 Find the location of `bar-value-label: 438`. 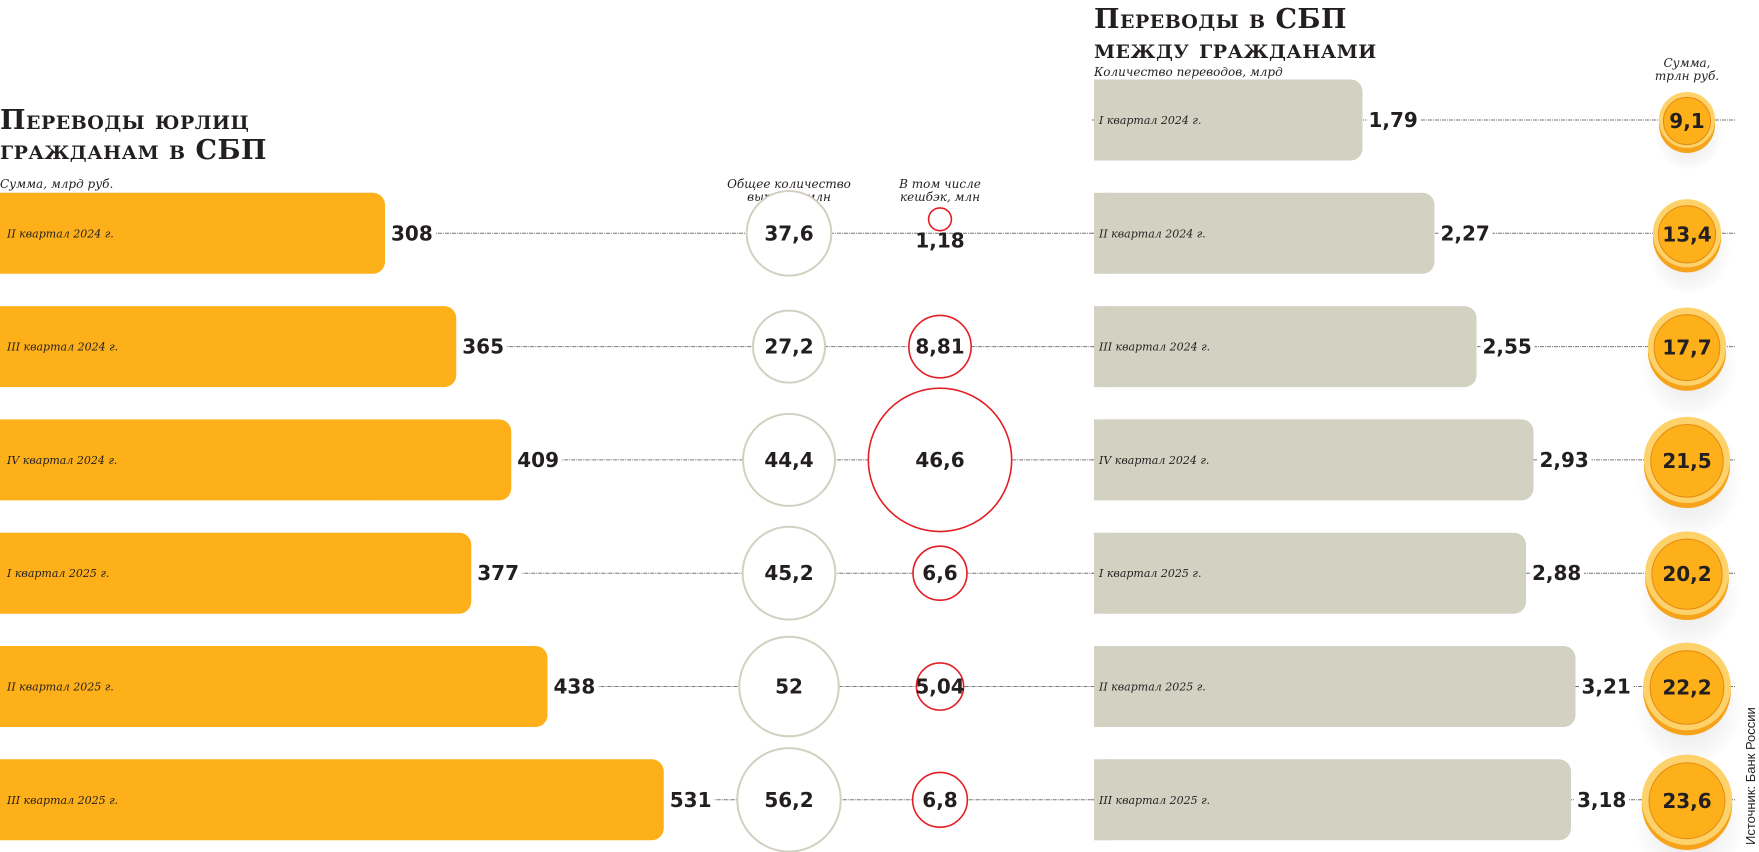

bar-value-label: 438 is located at coordinates (575, 687).